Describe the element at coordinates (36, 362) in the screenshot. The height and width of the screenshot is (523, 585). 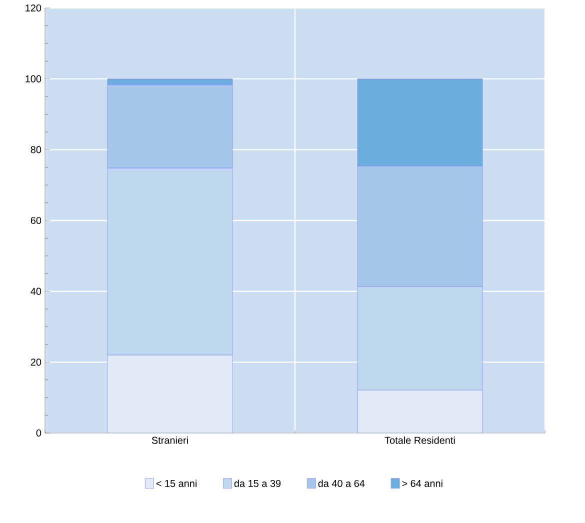
I see `y-tick-label: 20` at that location.